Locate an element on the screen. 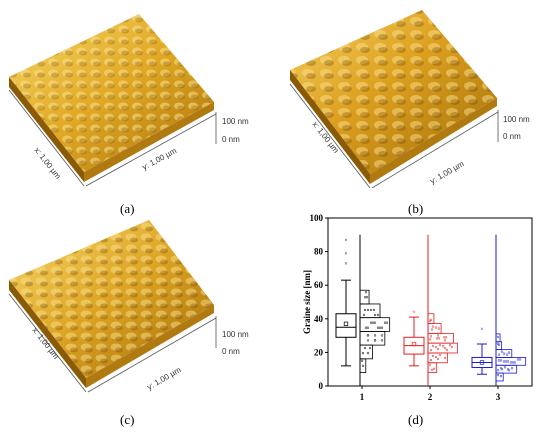  panel-a-label: (a) is located at coordinates (127, 208).